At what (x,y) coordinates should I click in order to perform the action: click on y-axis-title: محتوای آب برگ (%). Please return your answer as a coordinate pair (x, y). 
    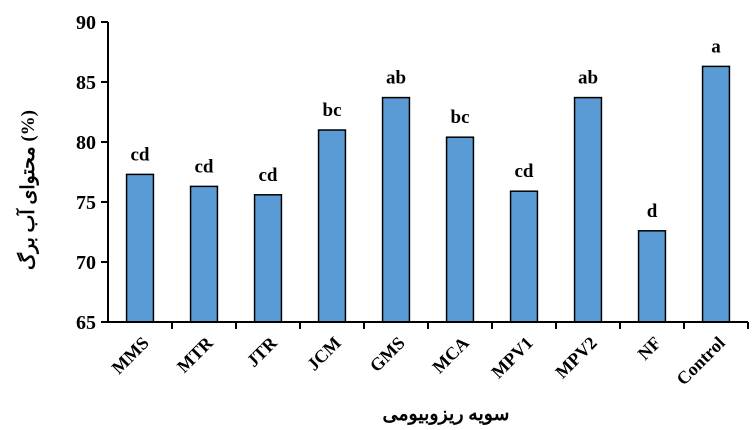
    Looking at the image, I should click on (27, 190).